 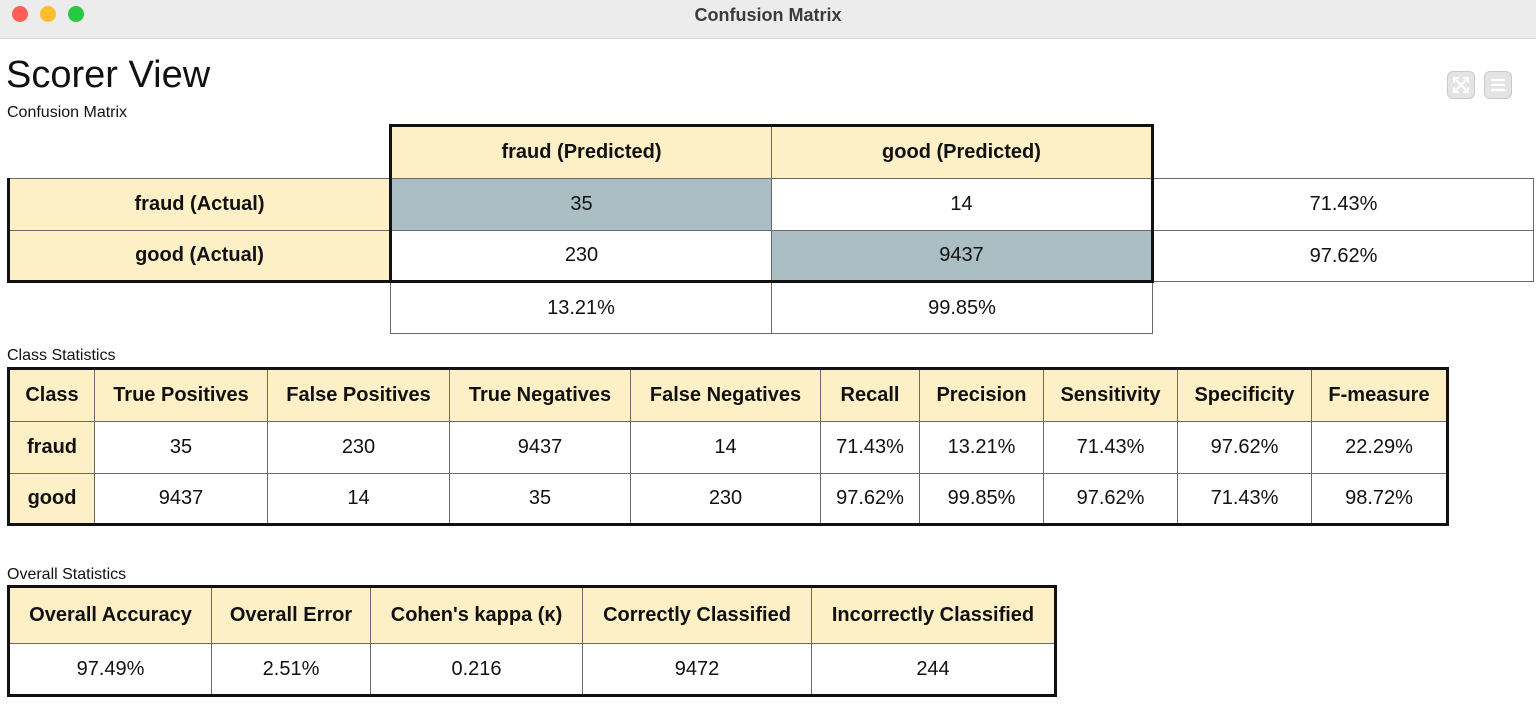 What do you see at coordinates (540, 394) in the screenshot?
I see `column-header: True Negatives` at bounding box center [540, 394].